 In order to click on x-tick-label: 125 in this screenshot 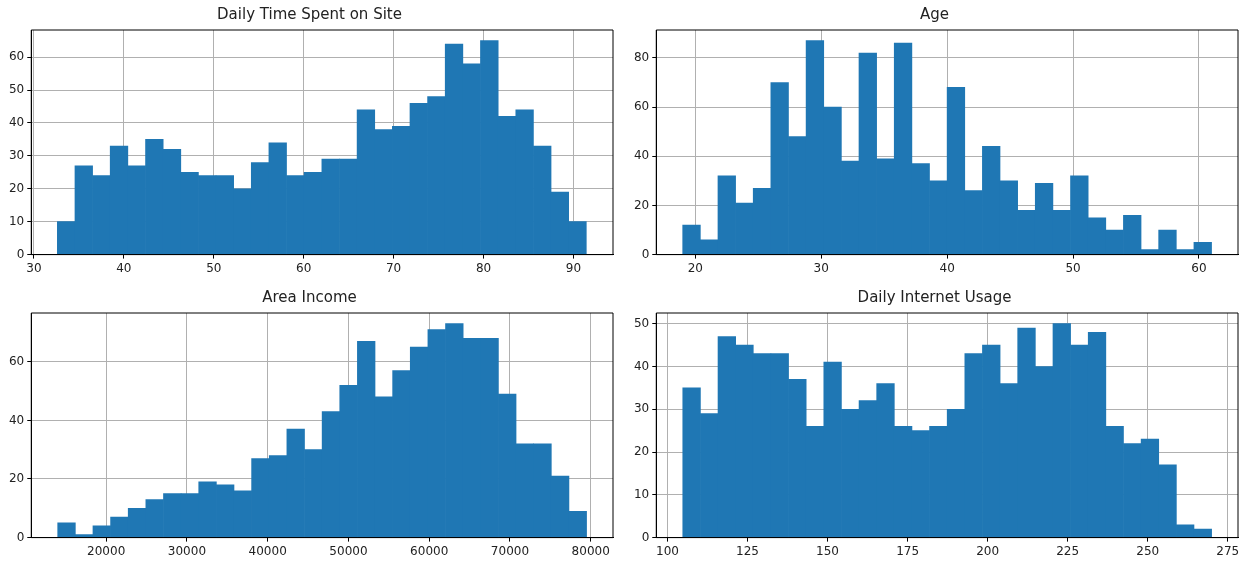, I will do `click(747, 550)`.